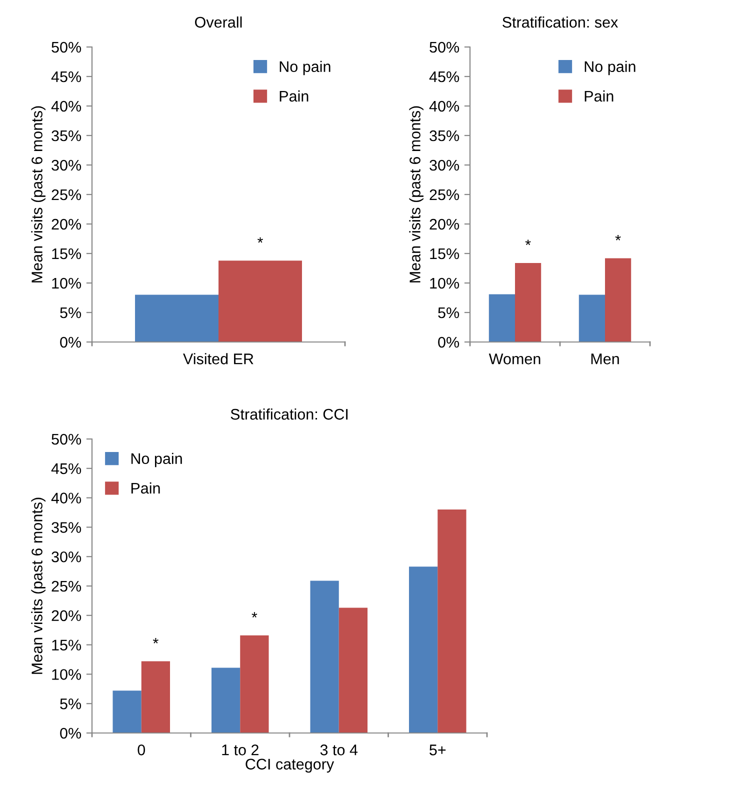 The image size is (735, 789). I want to click on x-tick-label: Men, so click(605, 359).